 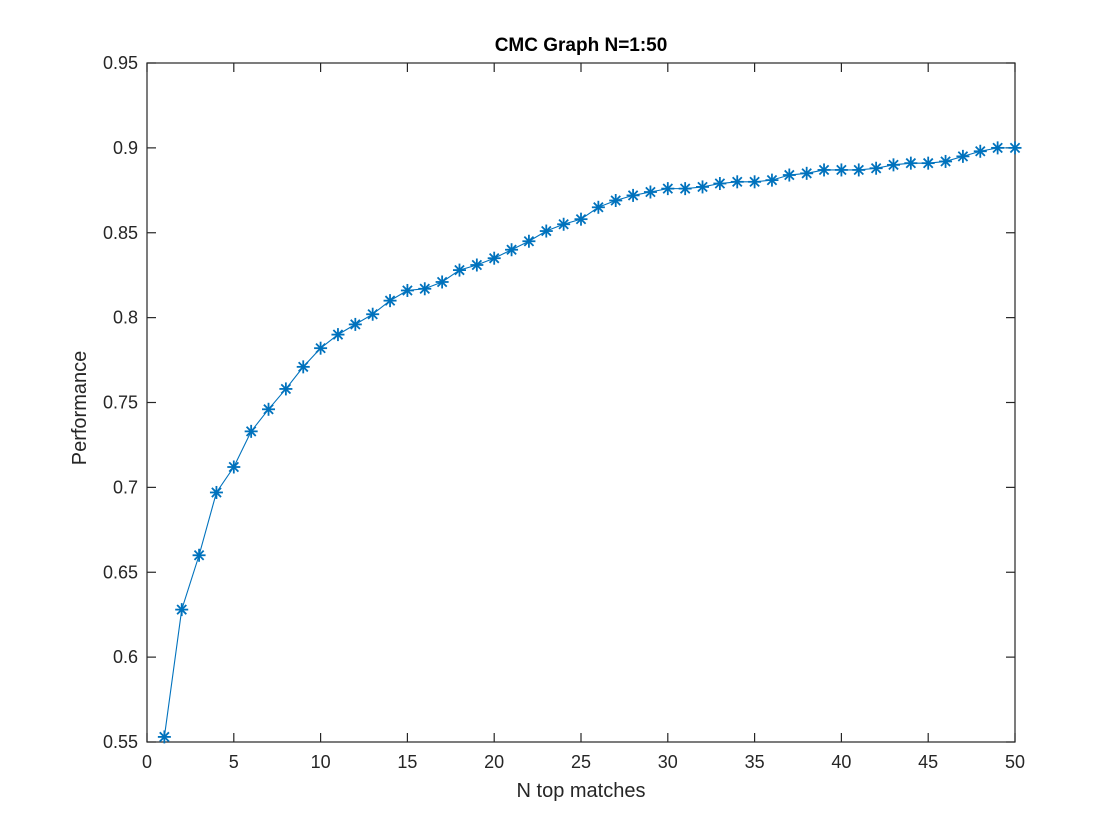 I want to click on x-tick-label: 25, so click(x=581, y=762).